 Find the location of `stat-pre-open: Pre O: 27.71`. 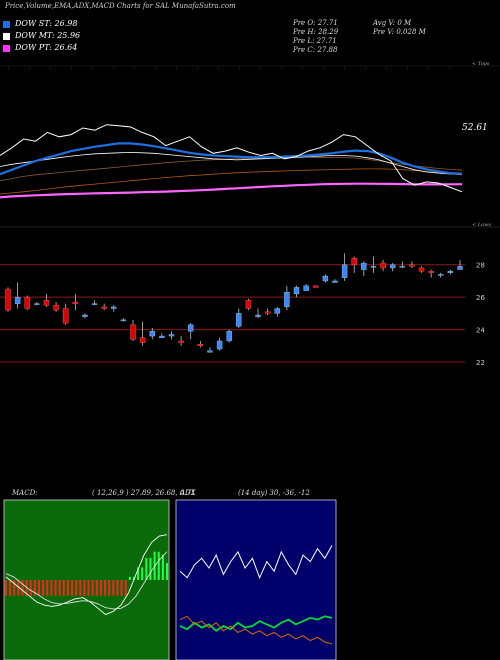

stat-pre-open: Pre O: 27.71 is located at coordinates (315, 23).